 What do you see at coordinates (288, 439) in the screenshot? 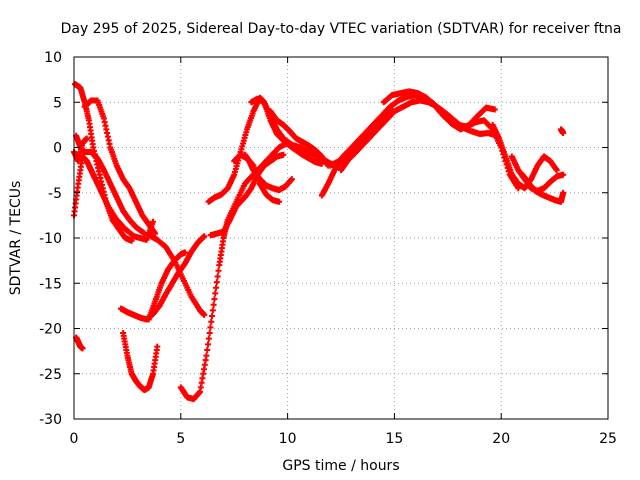
I see `x-tick-label: 10` at bounding box center [288, 439].